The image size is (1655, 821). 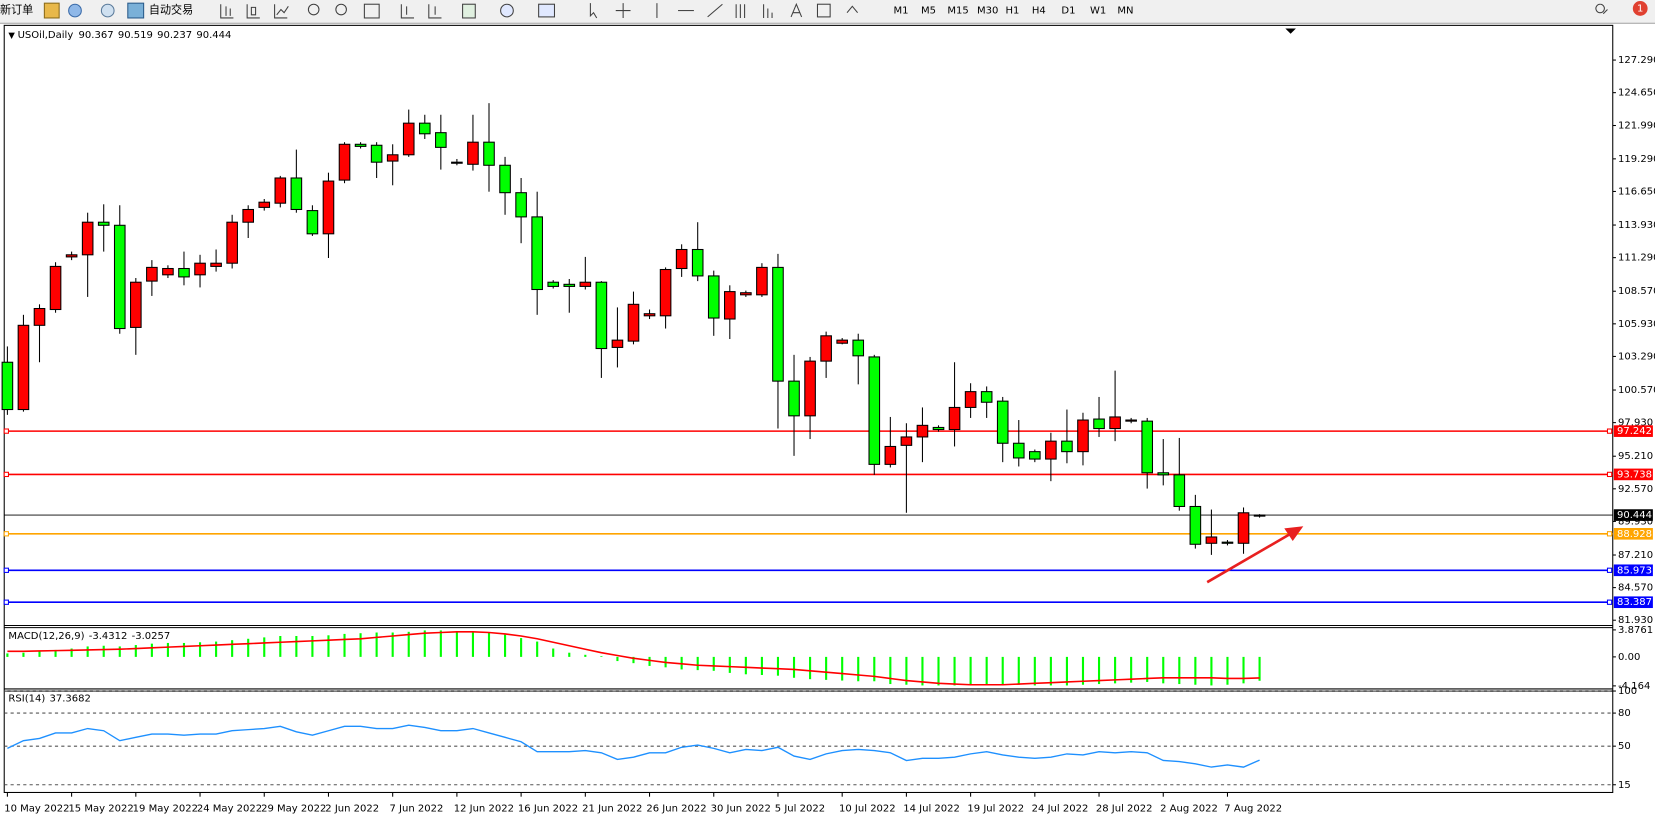 I want to click on trendline-icon, so click(x=715, y=10).